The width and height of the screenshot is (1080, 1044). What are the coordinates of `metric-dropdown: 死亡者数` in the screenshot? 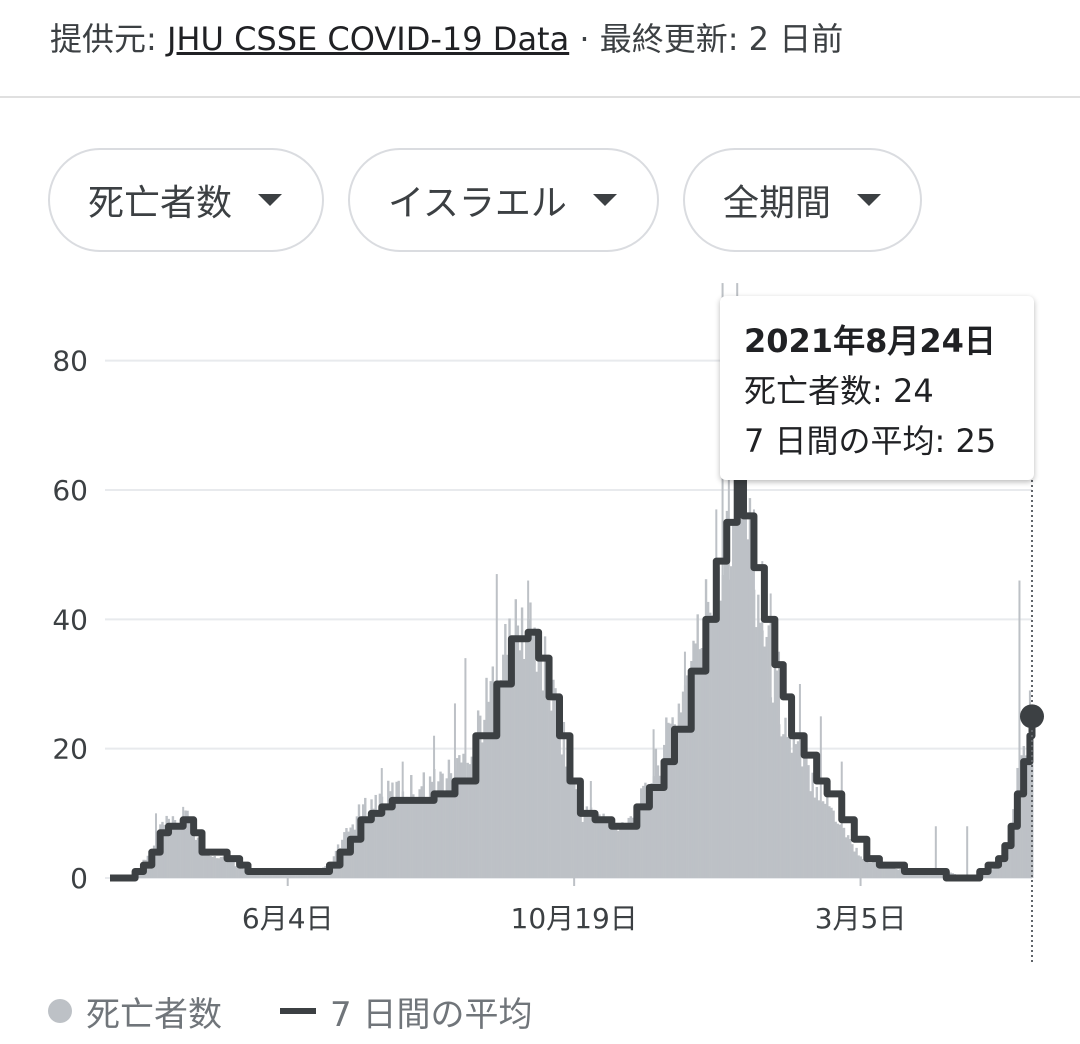 It's located at (186, 200).